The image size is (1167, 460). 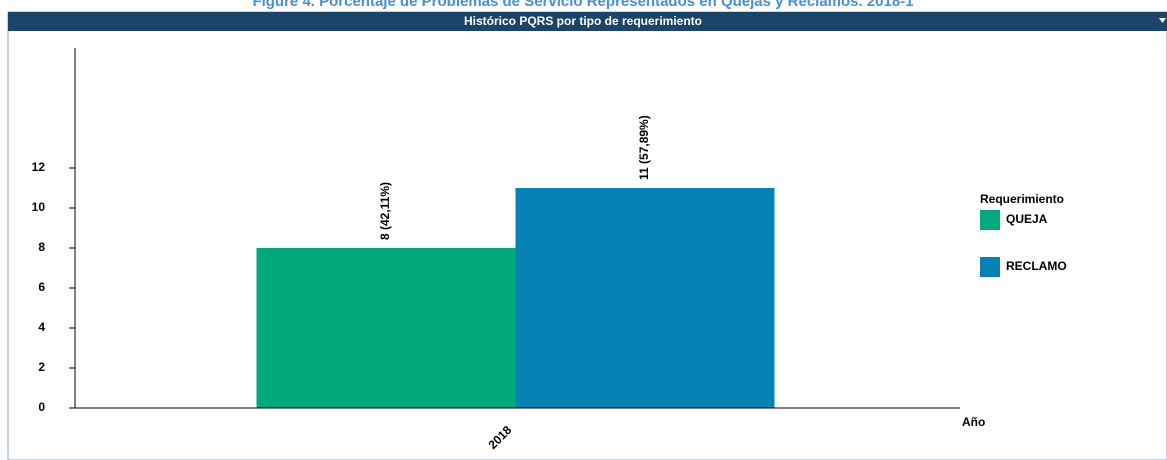 I want to click on value-label: 11 (57,89%), so click(x=644, y=147).